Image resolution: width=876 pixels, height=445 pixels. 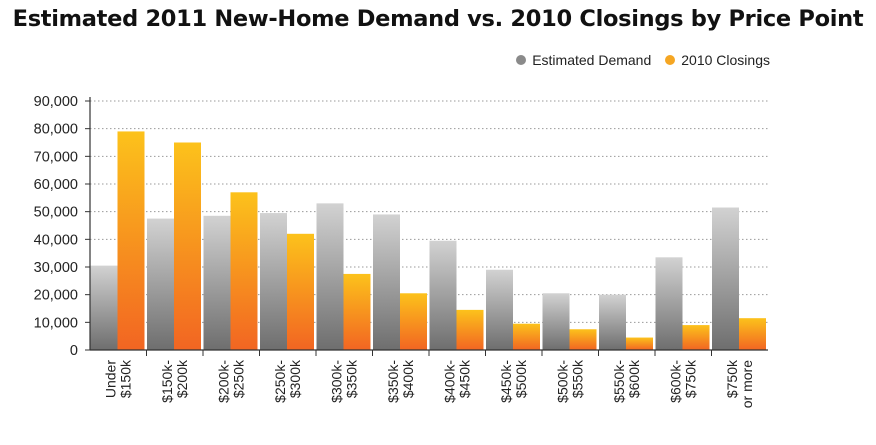 What do you see at coordinates (74, 351) in the screenshot?
I see `y-tick-label: 0` at bounding box center [74, 351].